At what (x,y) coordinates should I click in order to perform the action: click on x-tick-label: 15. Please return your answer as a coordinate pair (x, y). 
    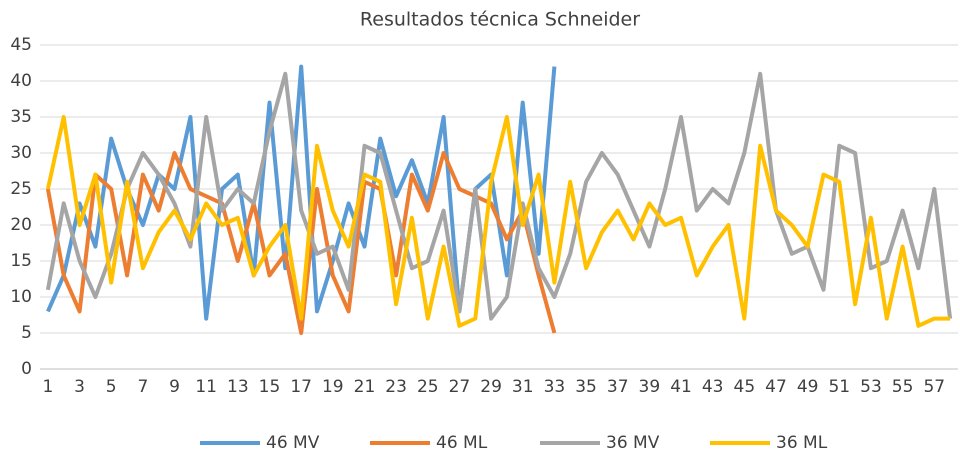
    Looking at the image, I should click on (270, 387).